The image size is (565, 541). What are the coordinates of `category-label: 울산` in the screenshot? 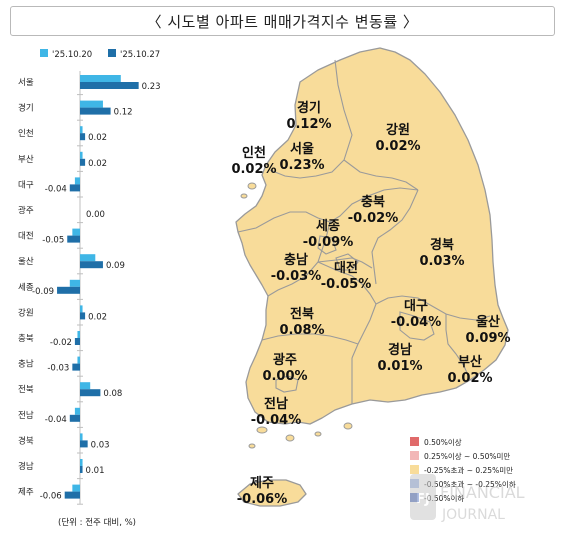 It's located at (26, 261).